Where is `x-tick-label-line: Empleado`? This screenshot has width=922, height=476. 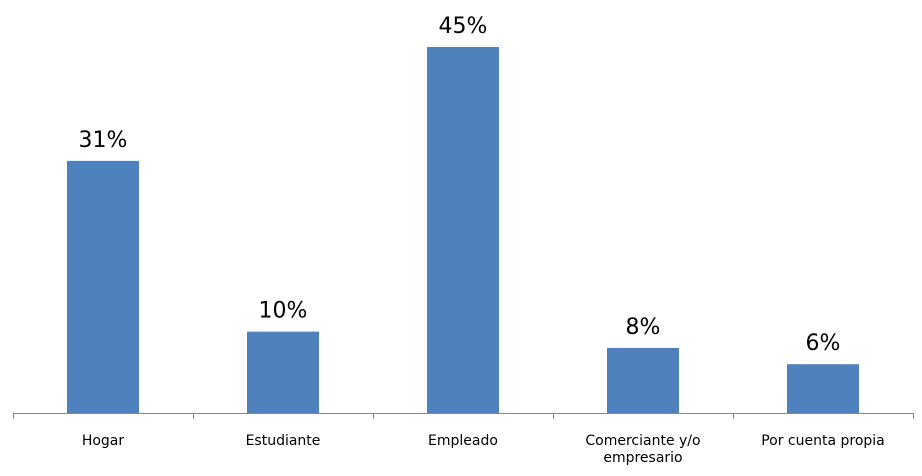
x-tick-label-line: Empleado is located at coordinates (463, 441).